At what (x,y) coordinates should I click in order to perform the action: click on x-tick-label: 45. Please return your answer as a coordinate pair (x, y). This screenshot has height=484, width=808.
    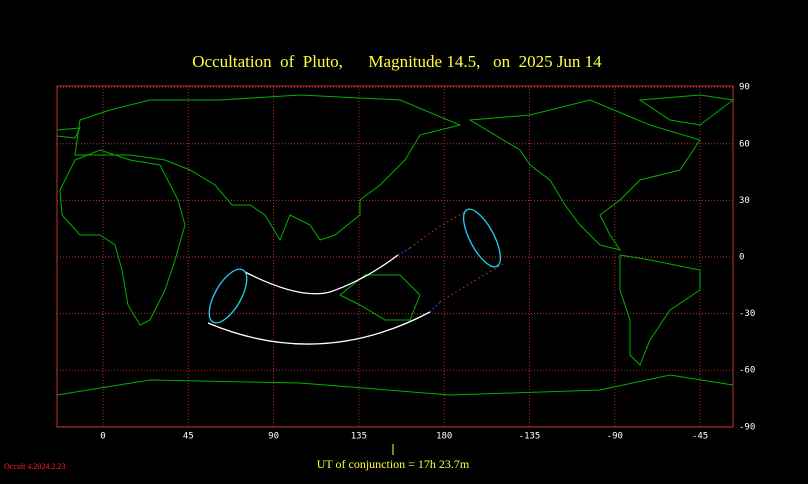
    Looking at the image, I should click on (188, 437).